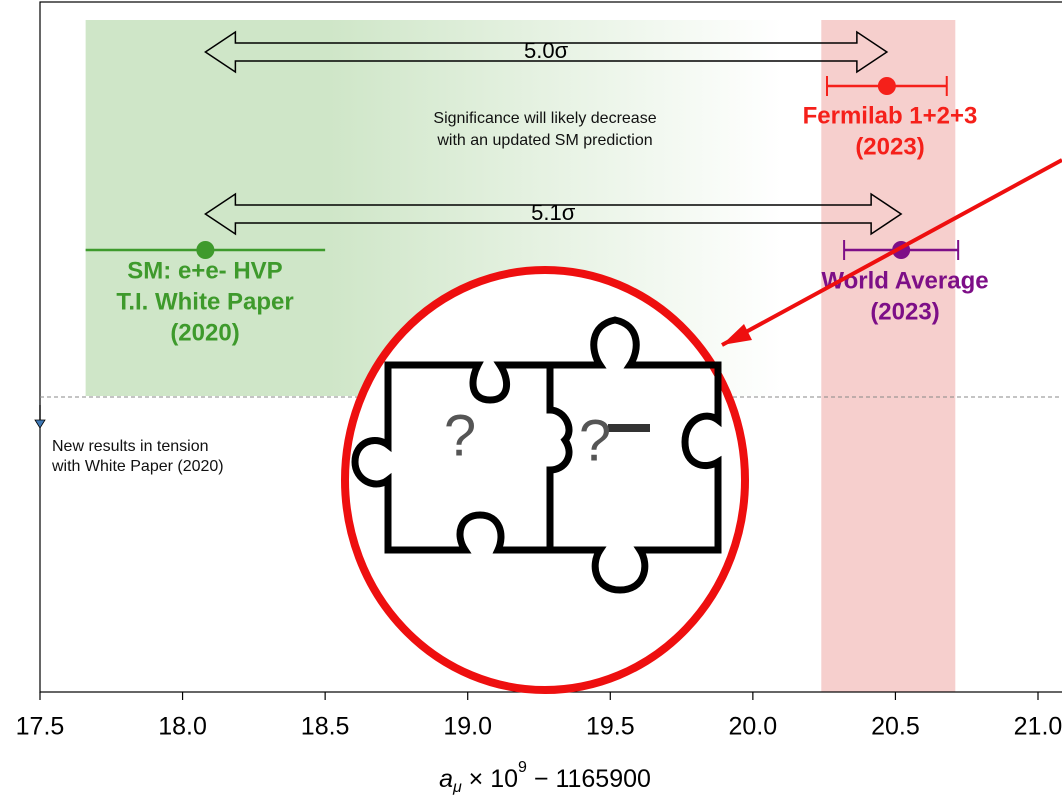 The image size is (1062, 803). Describe the element at coordinates (467, 727) in the screenshot. I see `x-tick-label: 19.0` at that location.